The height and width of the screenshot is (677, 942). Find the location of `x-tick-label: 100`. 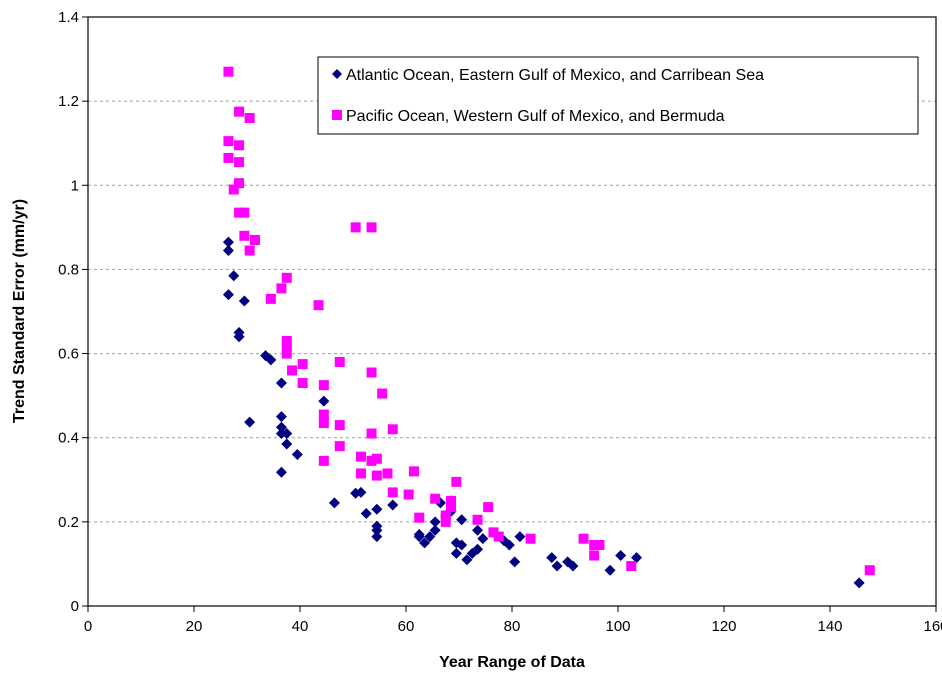

x-tick-label: 100 is located at coordinates (617, 626).